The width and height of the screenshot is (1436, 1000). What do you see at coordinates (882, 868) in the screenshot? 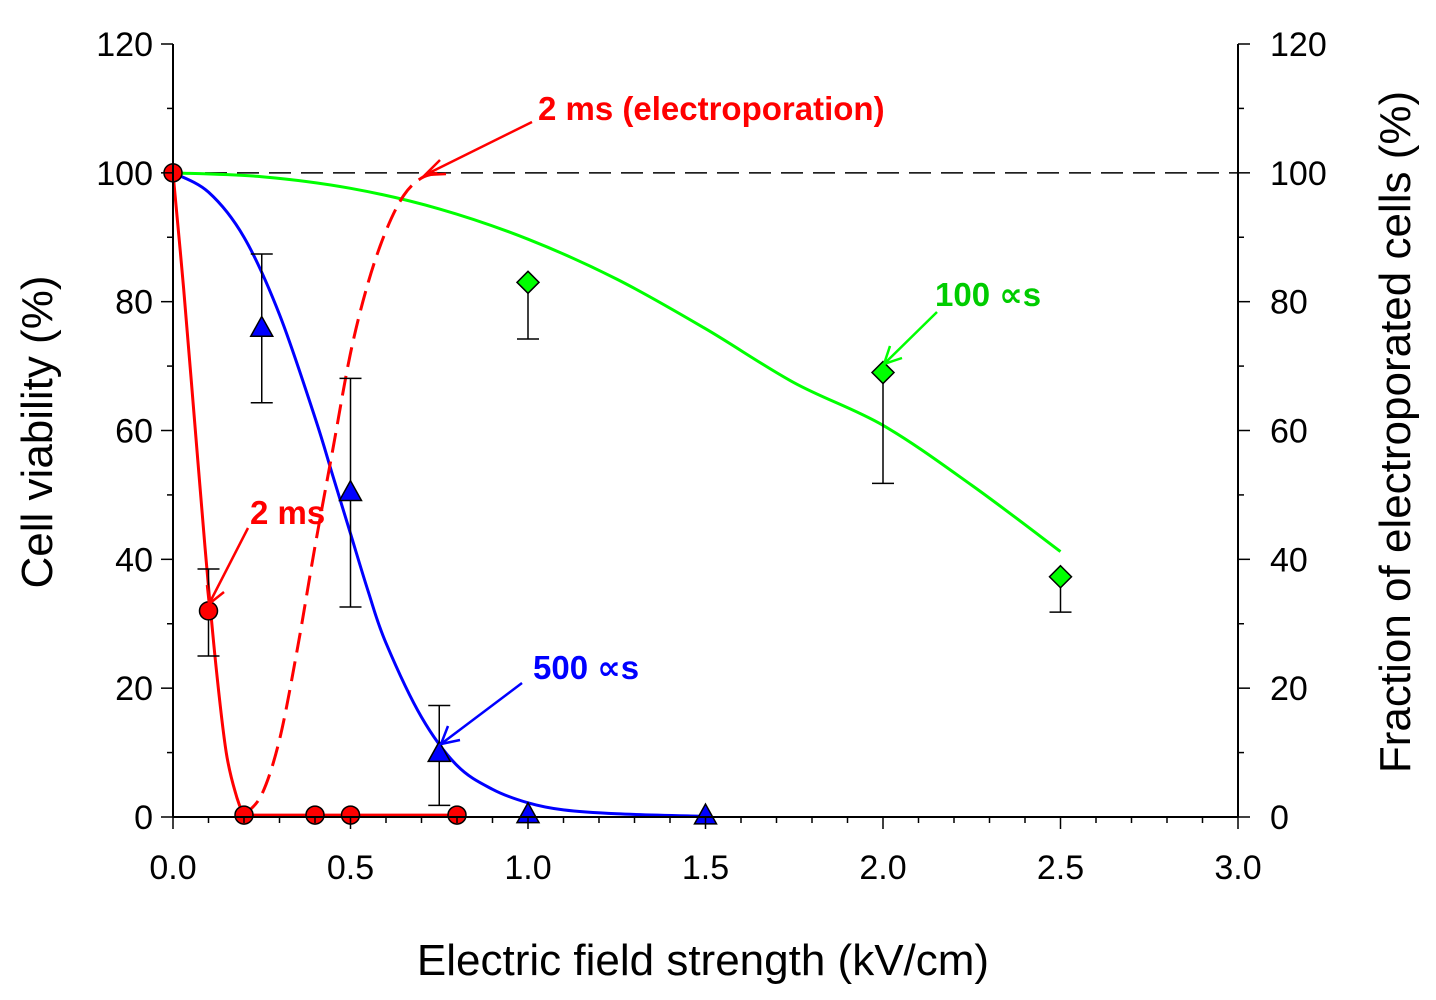
I see `x-tick-label: 2.0` at bounding box center [882, 868].